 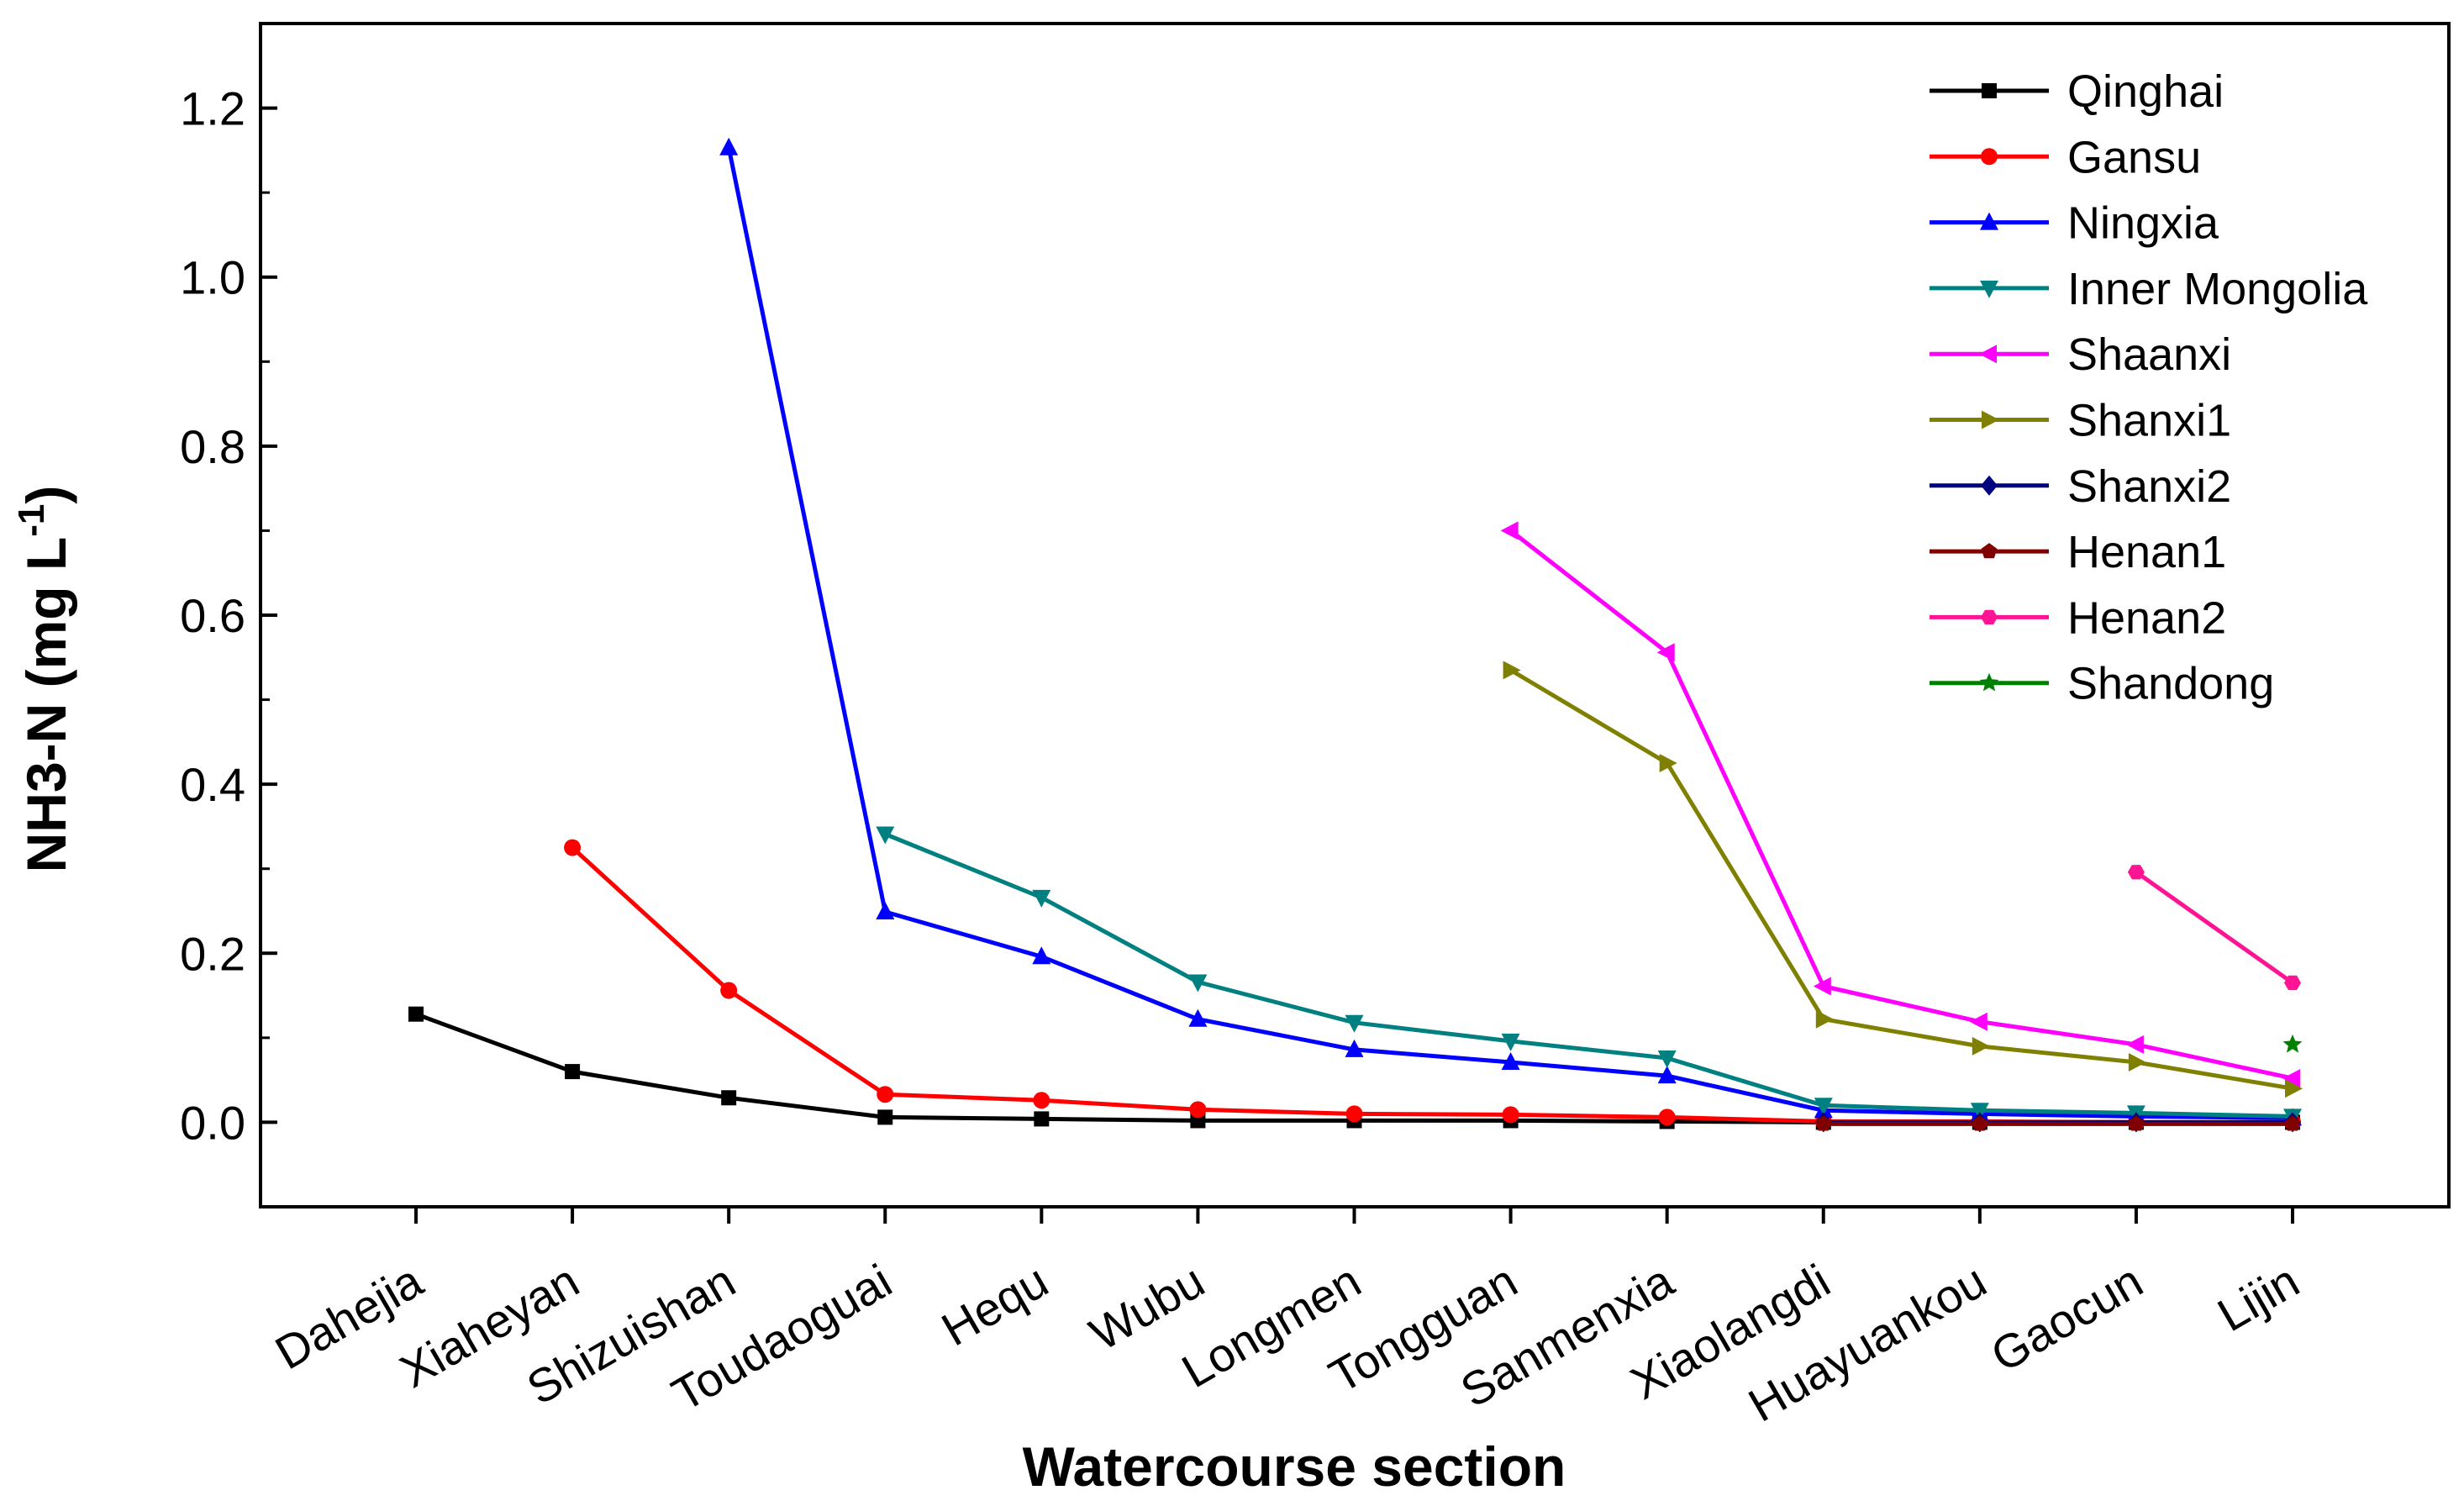 I want to click on legend-item-henan1: Henan1, so click(x=2078, y=552).